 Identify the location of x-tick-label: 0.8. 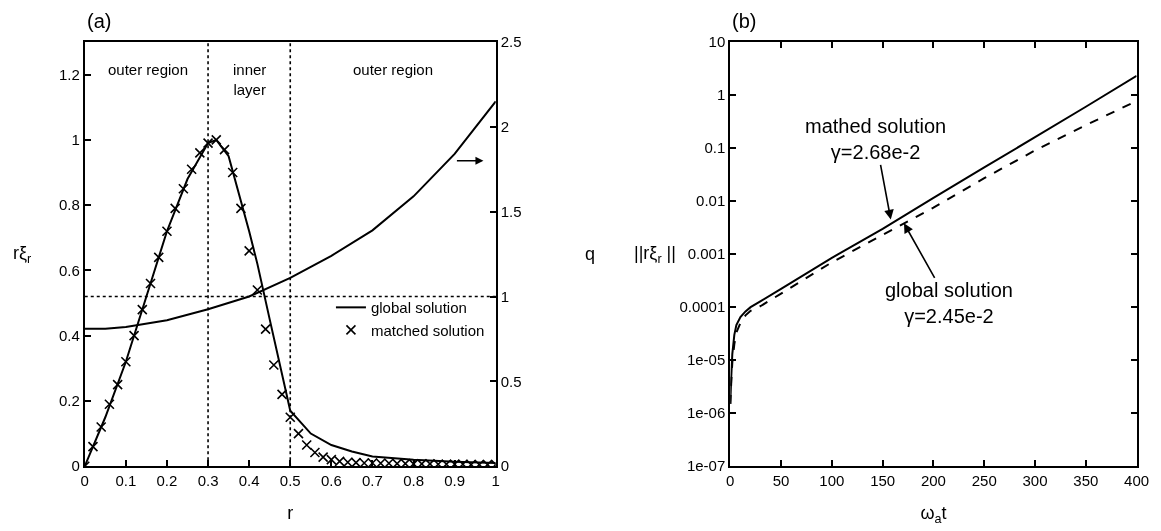
(413, 481).